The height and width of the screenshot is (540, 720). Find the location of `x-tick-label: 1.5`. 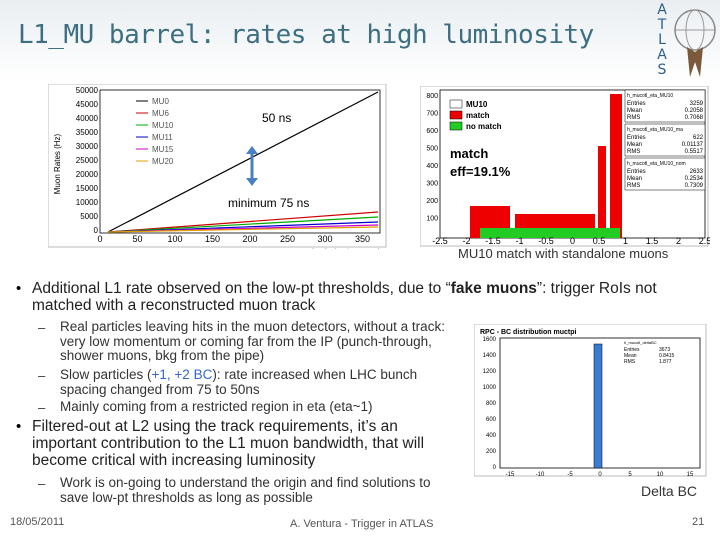

x-tick-label: 1.5 is located at coordinates (652, 241).